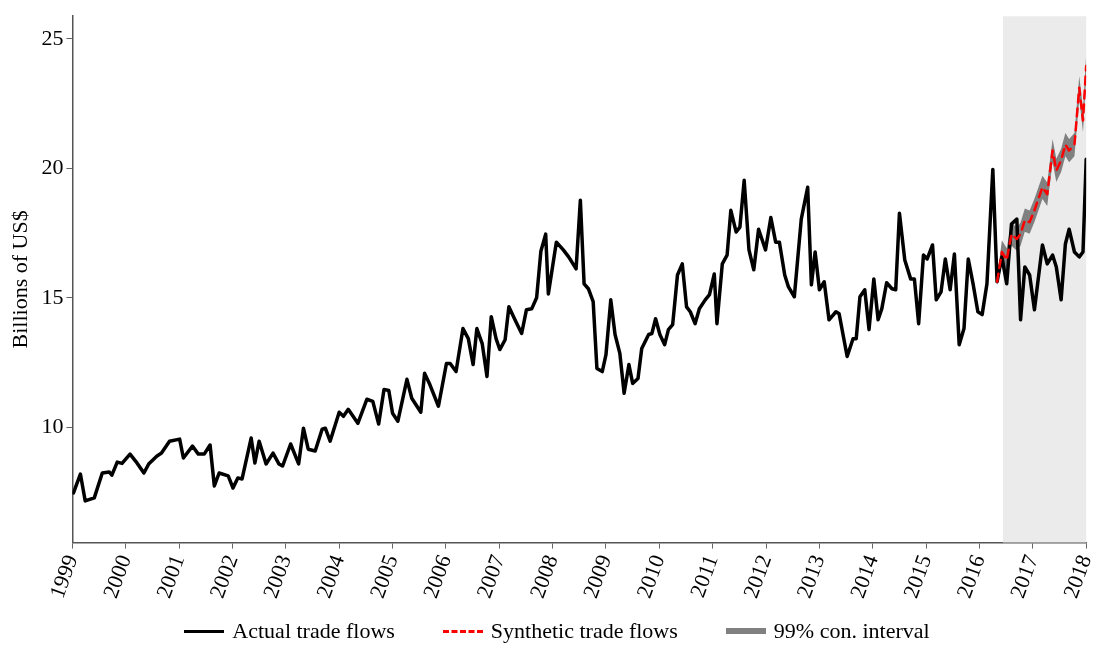 The width and height of the screenshot is (1114, 654). I want to click on x-tick-label: 2011, so click(703, 576).